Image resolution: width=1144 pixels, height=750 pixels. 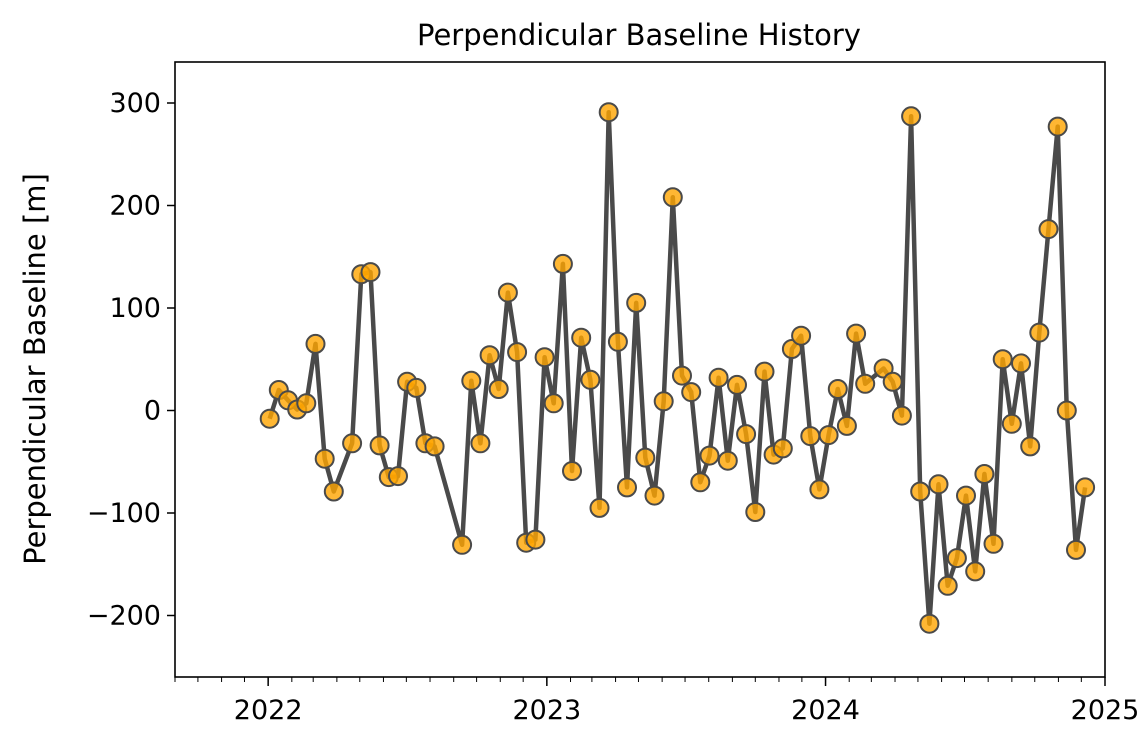 What do you see at coordinates (135, 206) in the screenshot?
I see `y-tick-label: 200` at bounding box center [135, 206].